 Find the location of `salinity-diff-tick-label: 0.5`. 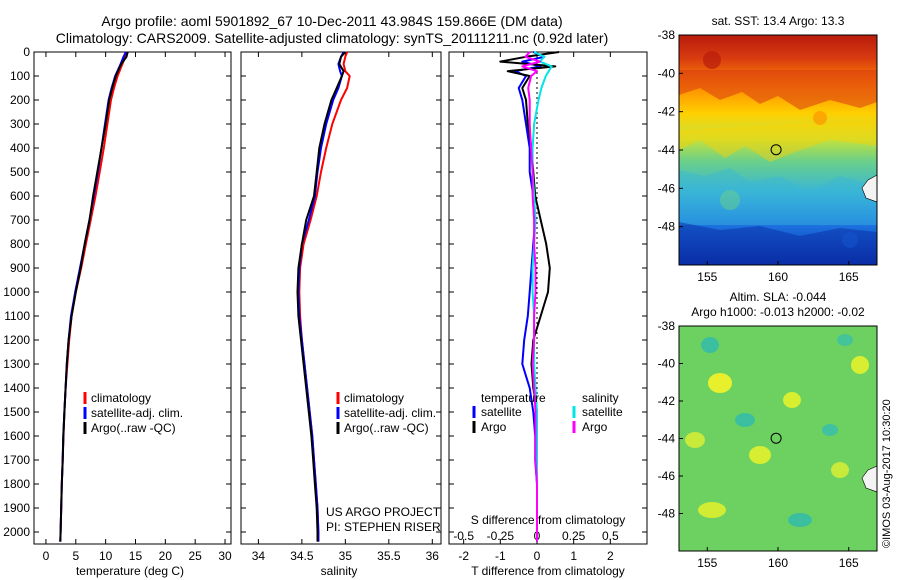

salinity-diff-tick-label: 0.5 is located at coordinates (610, 536).